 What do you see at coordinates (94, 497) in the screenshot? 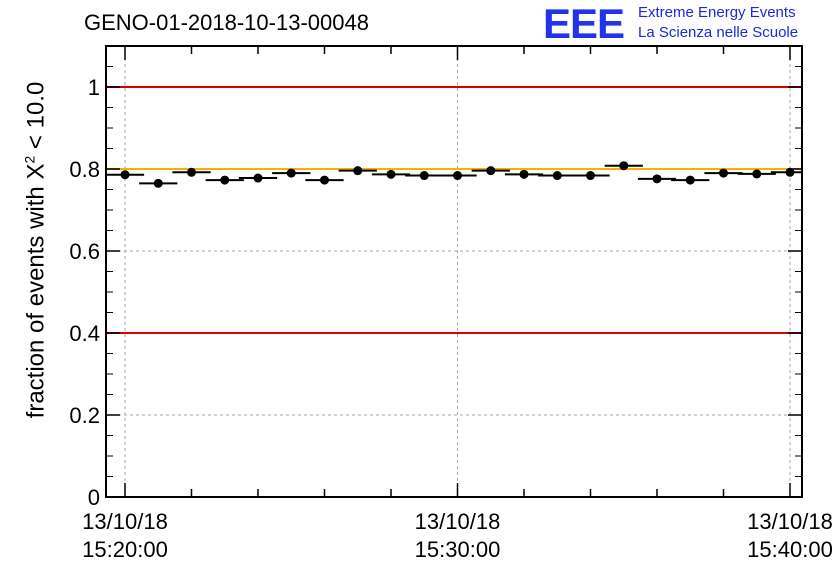
I see `y-tick-label: 0` at bounding box center [94, 497].